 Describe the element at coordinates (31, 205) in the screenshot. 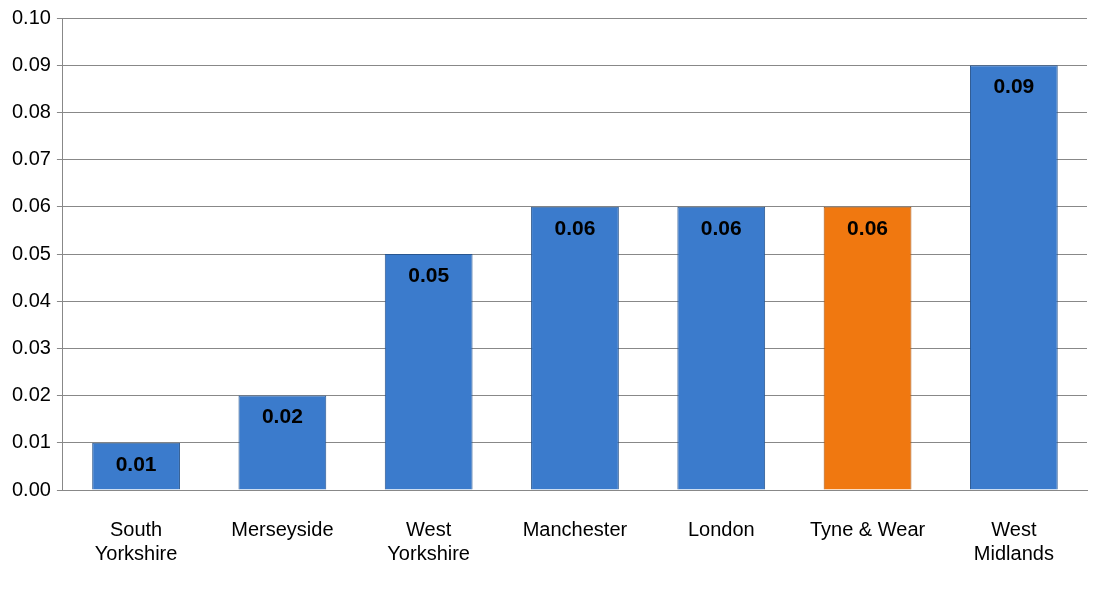

I see `text: 0.06` at that location.